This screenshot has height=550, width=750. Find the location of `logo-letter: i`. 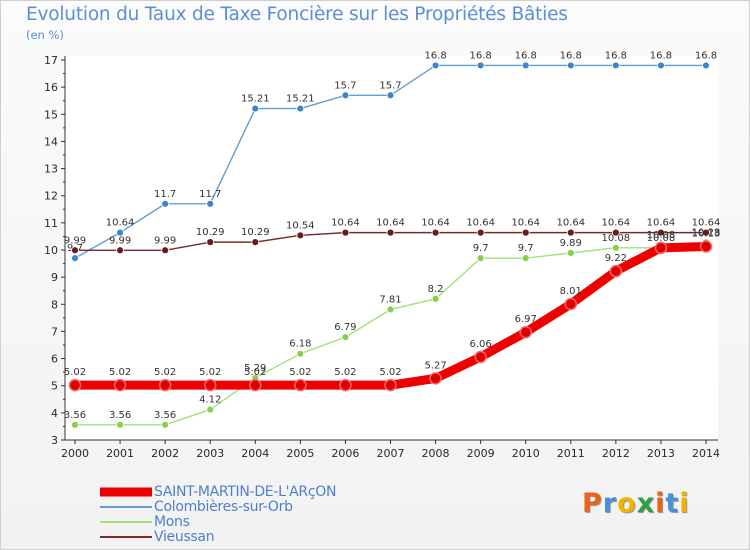

logo-letter: i is located at coordinates (684, 503).